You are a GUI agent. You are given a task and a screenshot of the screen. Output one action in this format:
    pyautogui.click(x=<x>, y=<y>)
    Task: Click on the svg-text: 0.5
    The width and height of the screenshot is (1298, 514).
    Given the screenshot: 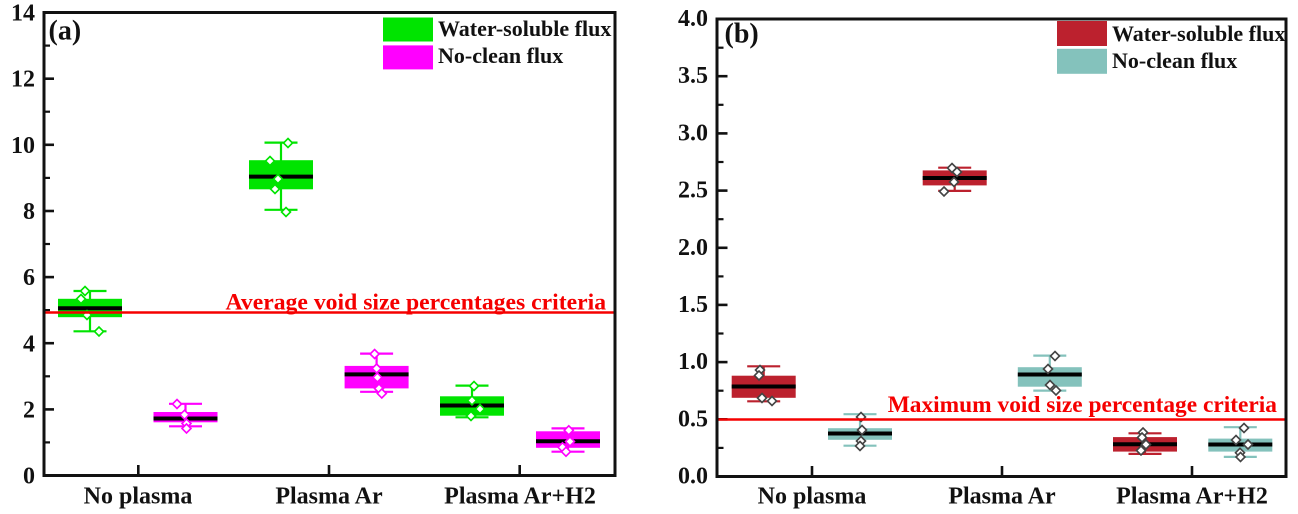 What is the action you would take?
    pyautogui.click(x=693, y=419)
    